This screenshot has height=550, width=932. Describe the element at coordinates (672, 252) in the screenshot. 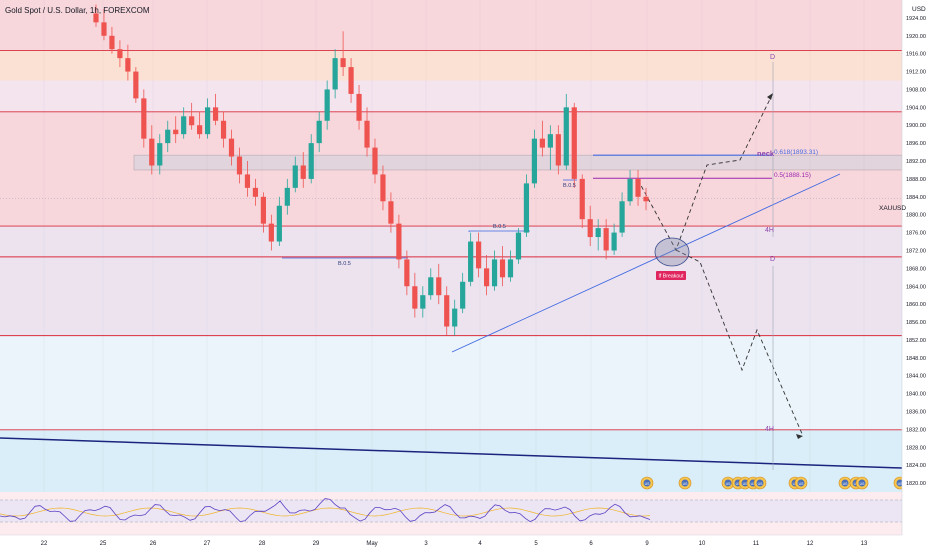

I see `breakout-ellipse` at that location.